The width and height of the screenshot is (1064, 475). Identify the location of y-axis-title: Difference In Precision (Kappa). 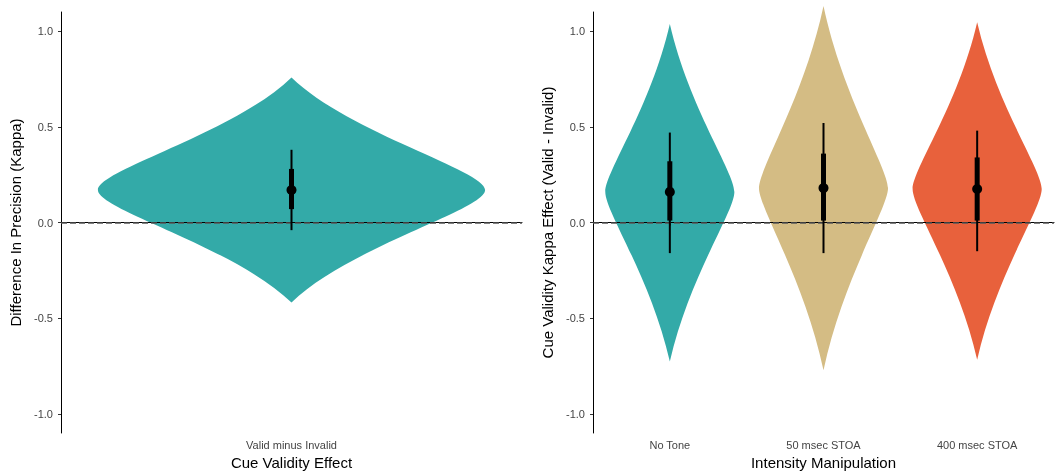
(15, 222).